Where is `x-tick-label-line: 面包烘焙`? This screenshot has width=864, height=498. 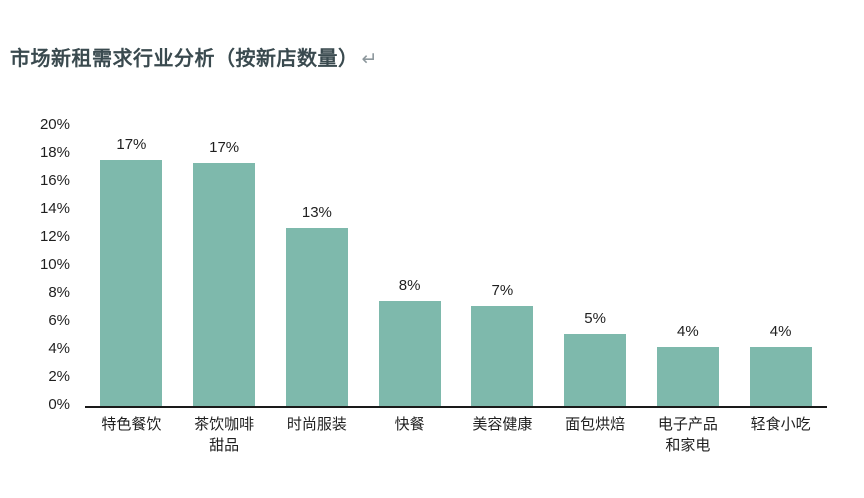 x-tick-label-line: 面包烘焙 is located at coordinates (595, 424).